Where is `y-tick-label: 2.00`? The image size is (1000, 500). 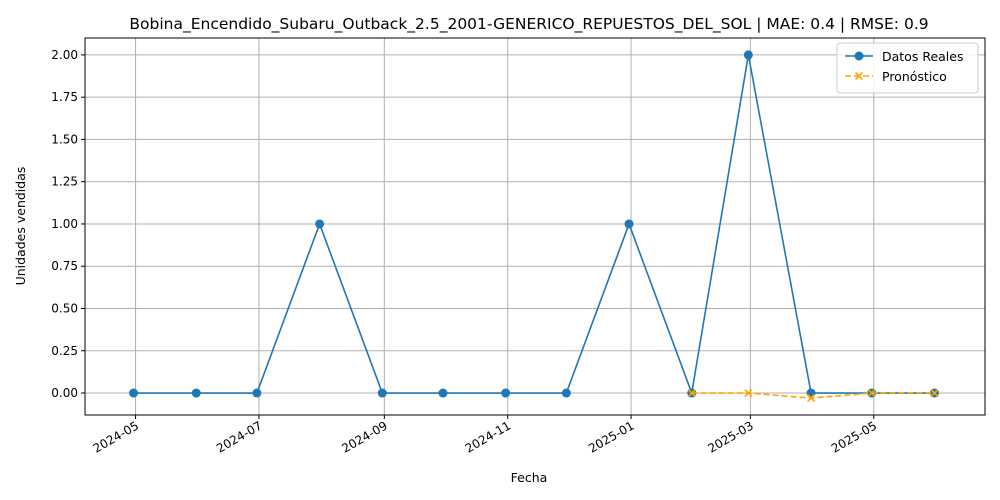
y-tick-label: 2.00 is located at coordinates (64, 55).